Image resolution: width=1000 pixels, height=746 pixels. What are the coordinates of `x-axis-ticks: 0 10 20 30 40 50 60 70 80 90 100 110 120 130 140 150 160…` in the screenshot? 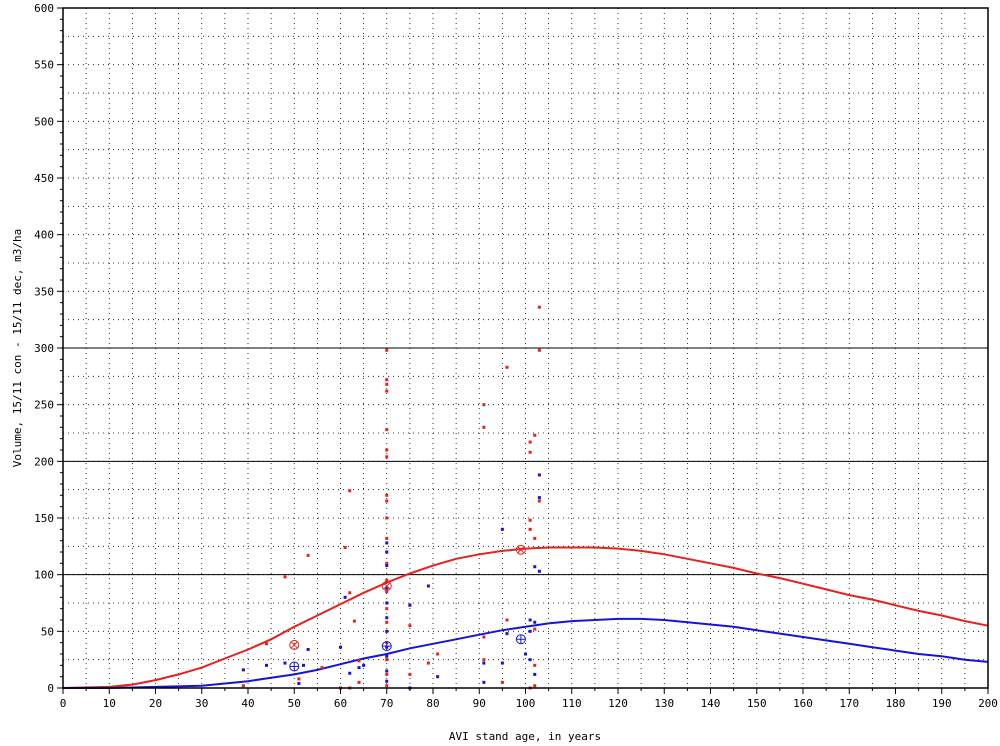 It's located at (529, 699).